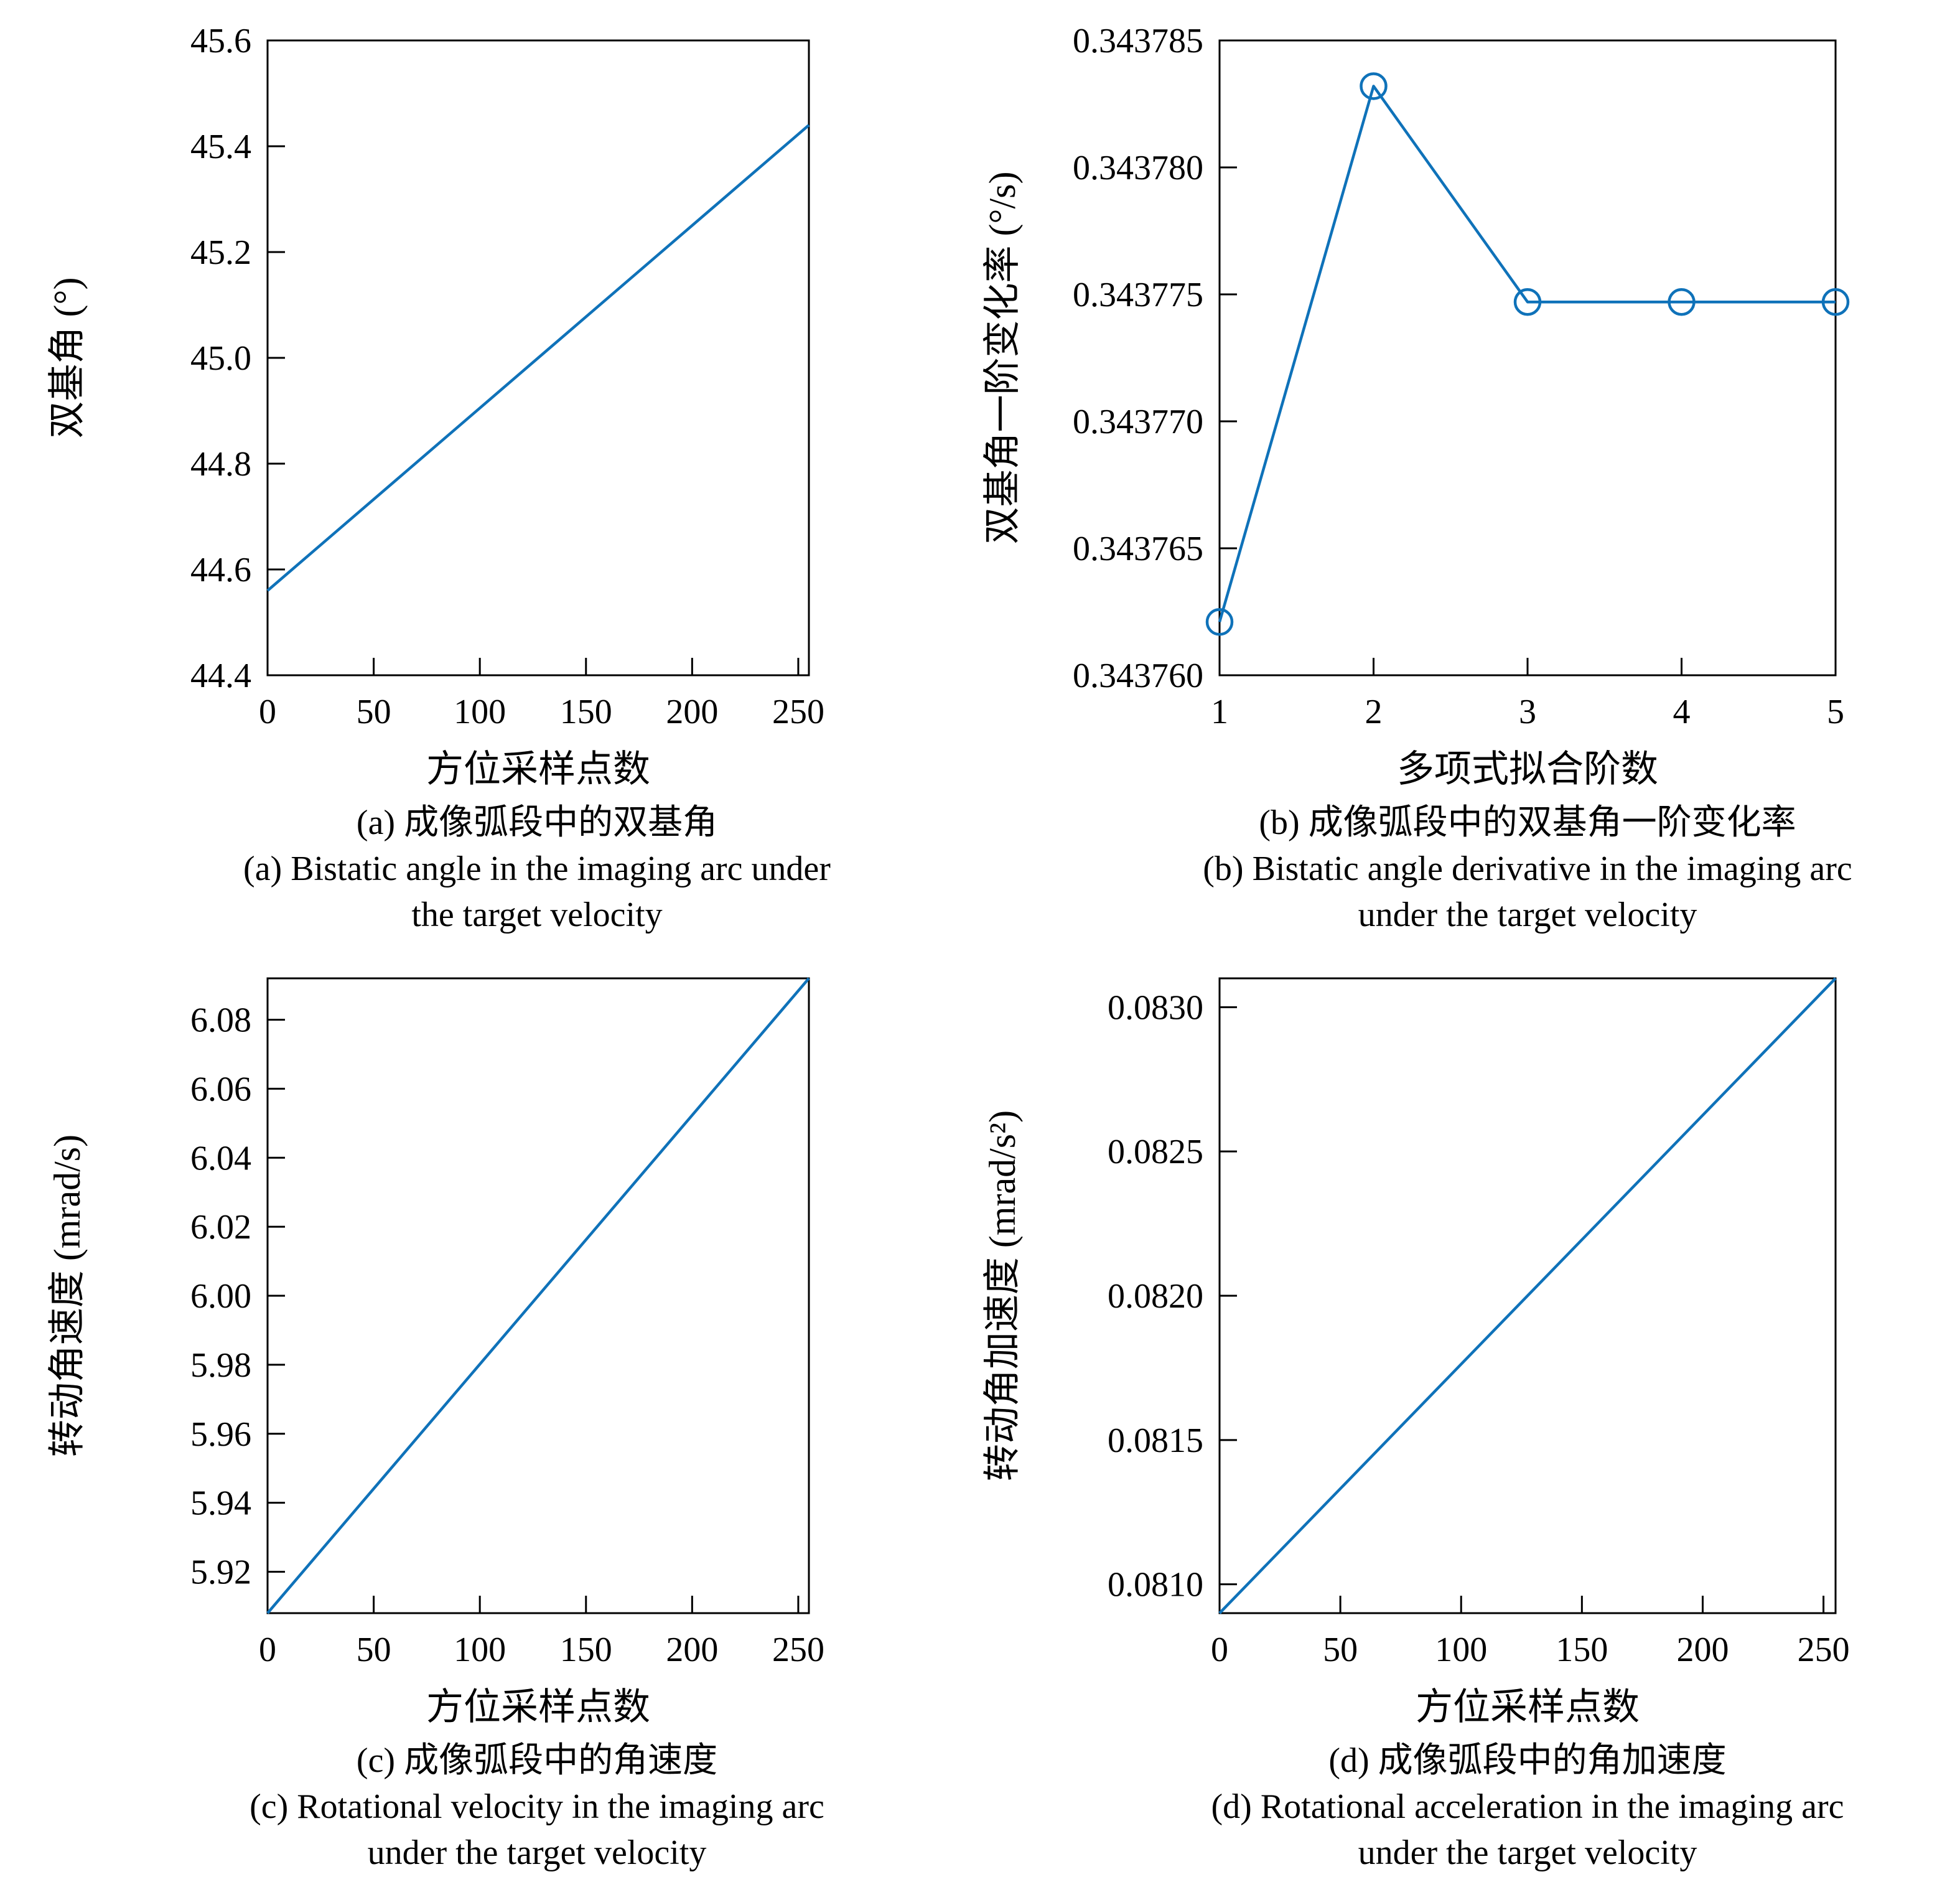 This screenshot has width=1960, height=1882. What do you see at coordinates (1138, 295) in the screenshot?
I see `y-tick-label: 0.343775` at bounding box center [1138, 295].